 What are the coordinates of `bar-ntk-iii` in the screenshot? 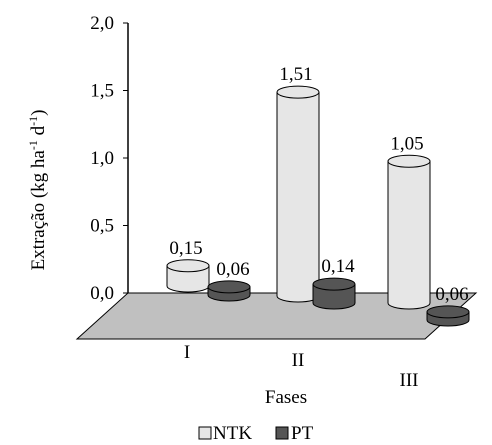 It's located at (409, 232).